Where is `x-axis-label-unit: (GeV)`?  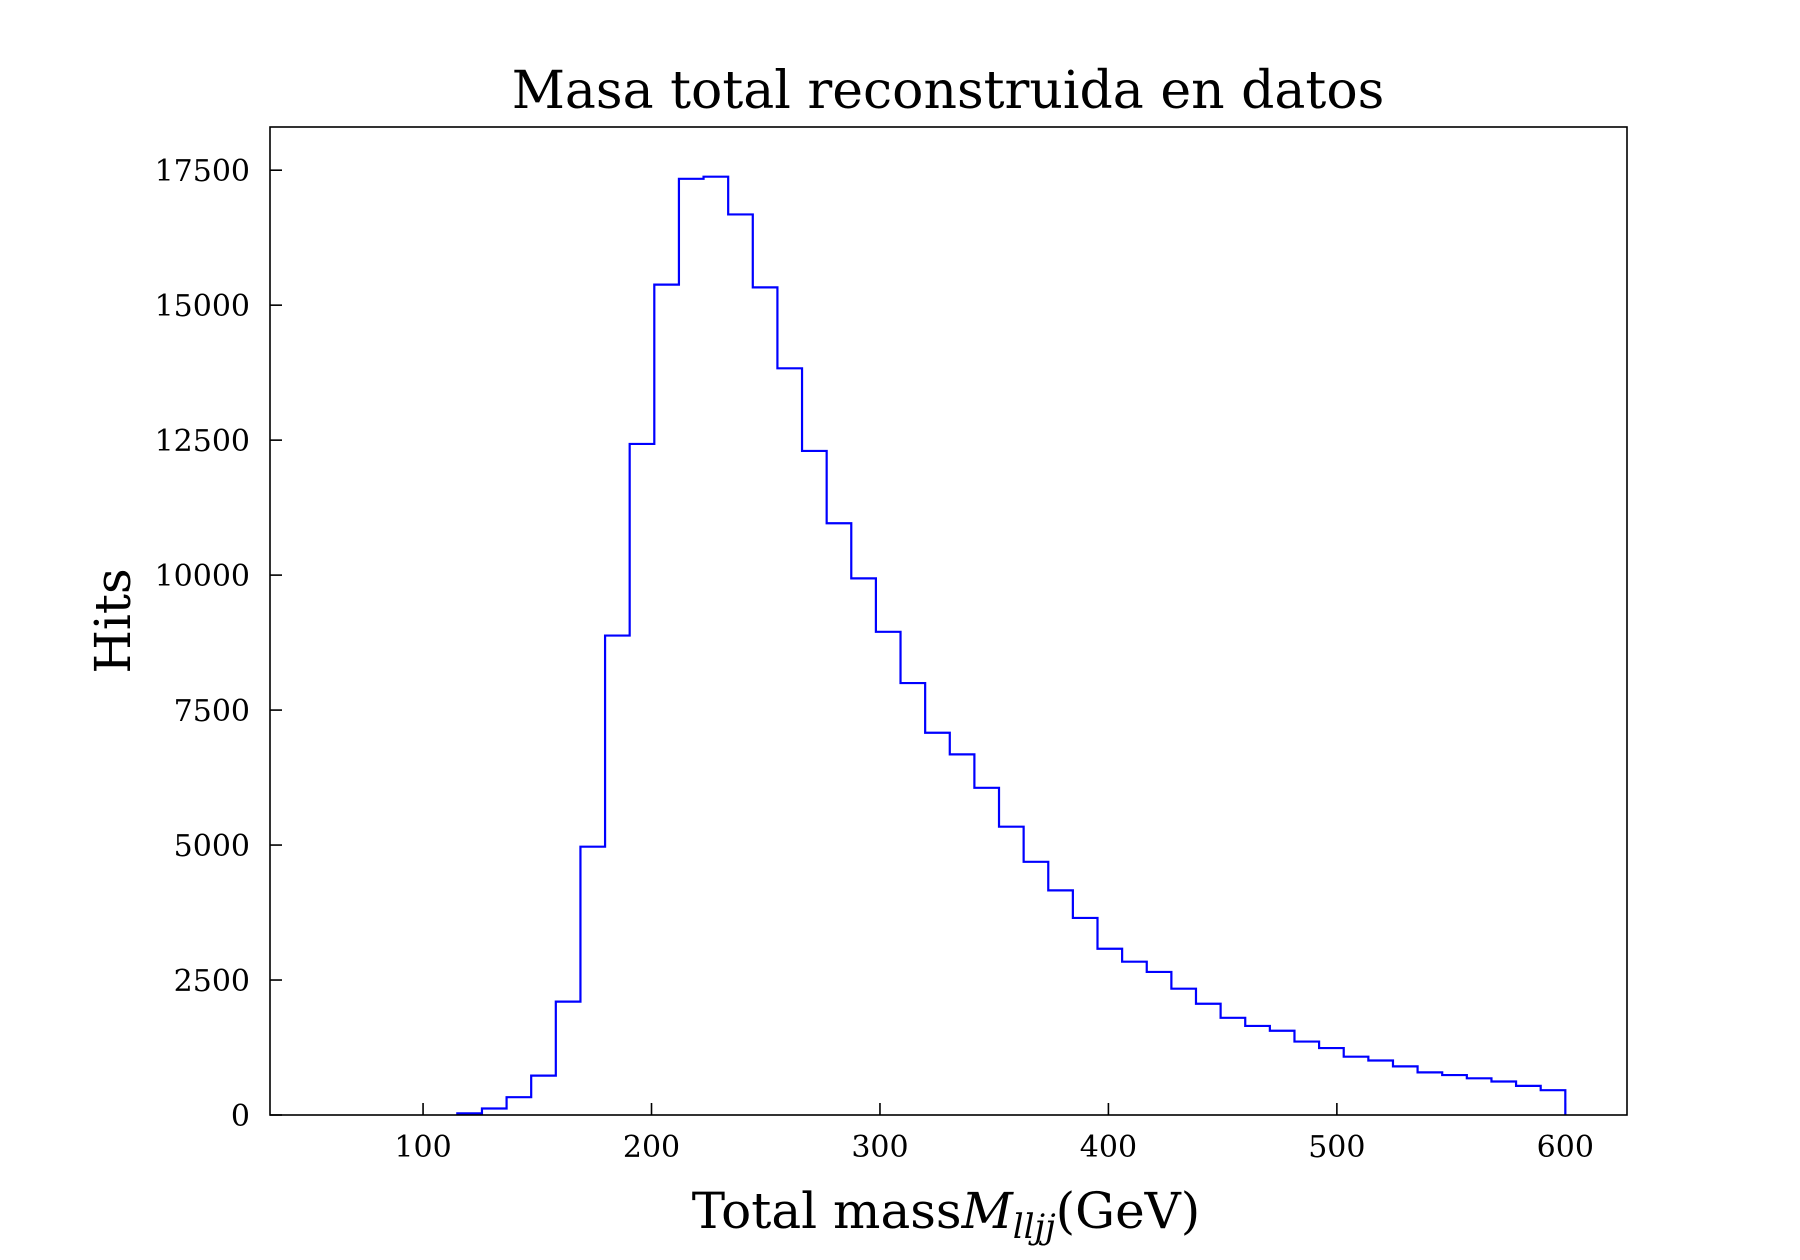 x-axis-label-unit: (GeV) is located at coordinates (1128, 1211).